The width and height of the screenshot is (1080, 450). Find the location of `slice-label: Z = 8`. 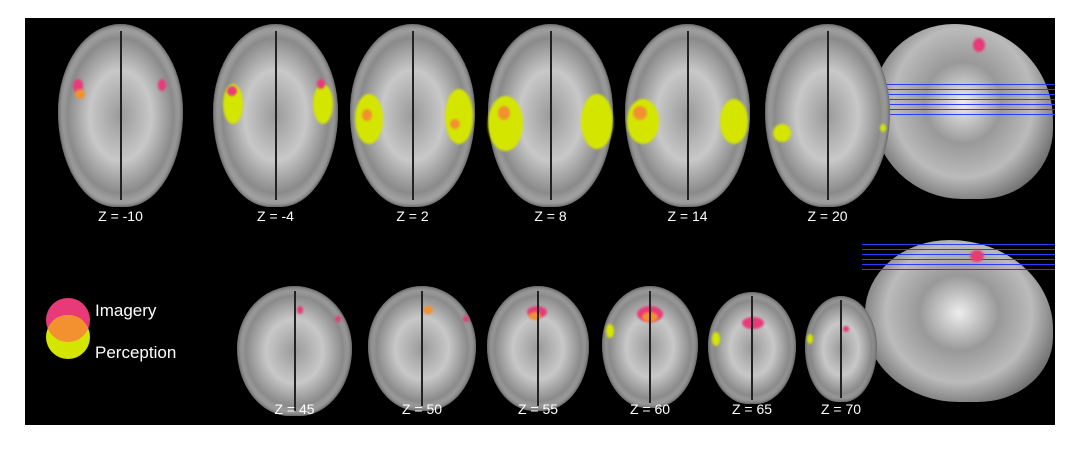

slice-label: Z = 8 is located at coordinates (550, 216).